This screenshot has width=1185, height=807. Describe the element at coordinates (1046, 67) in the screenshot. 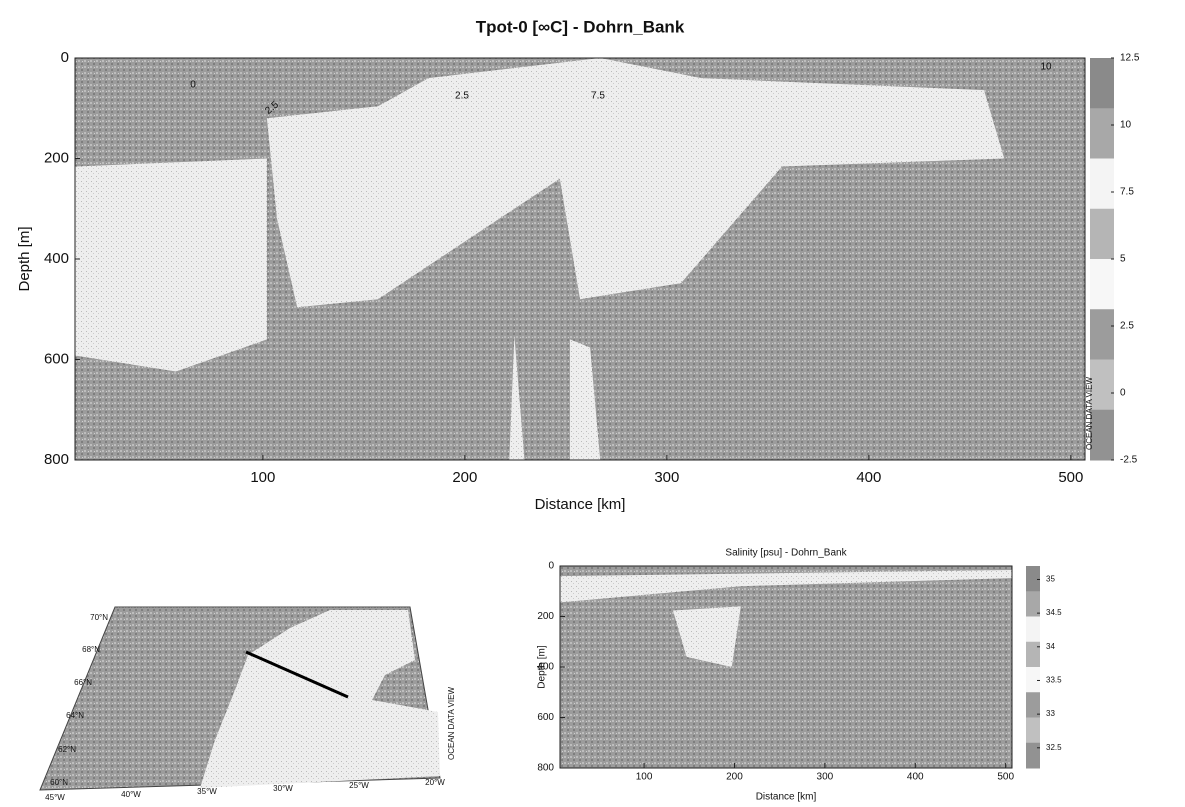

I see `contour-label: 10` at that location.